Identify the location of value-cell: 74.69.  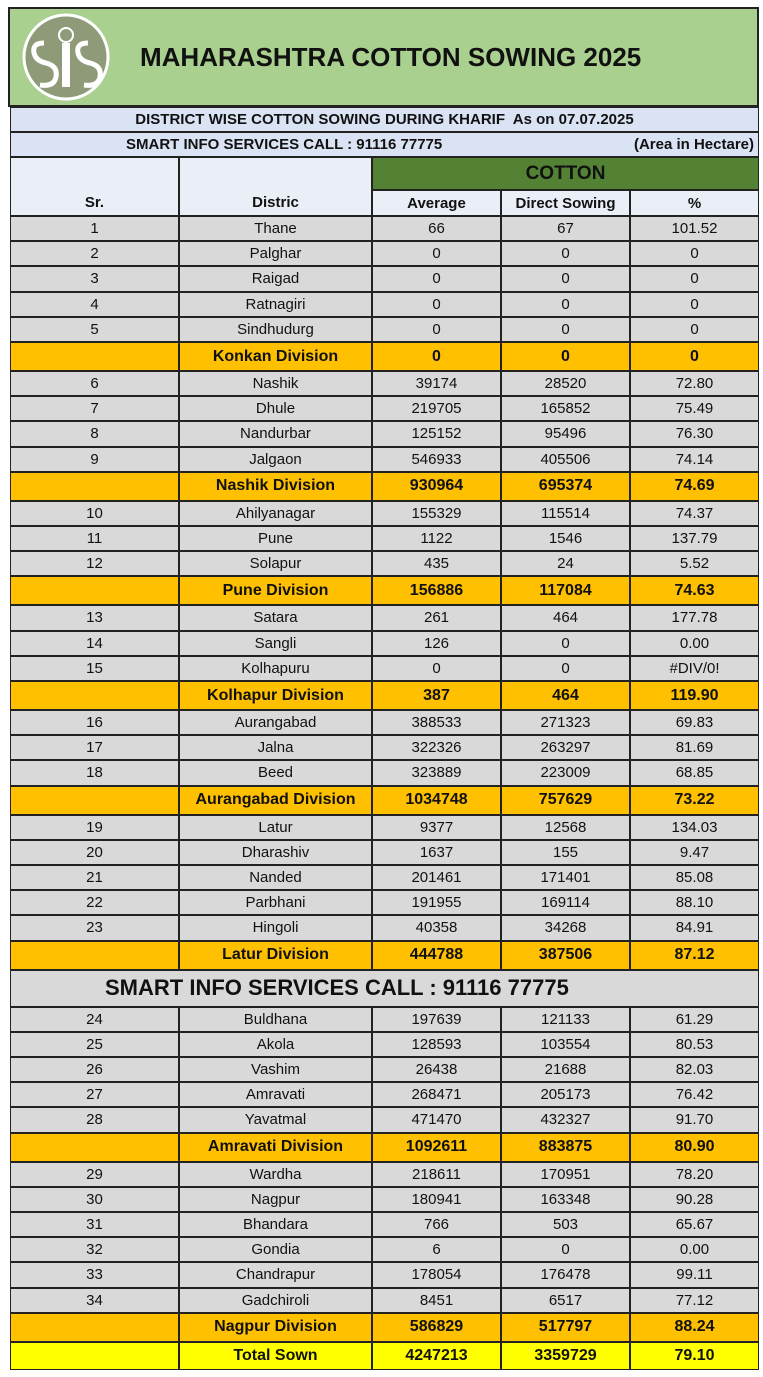
(694, 486).